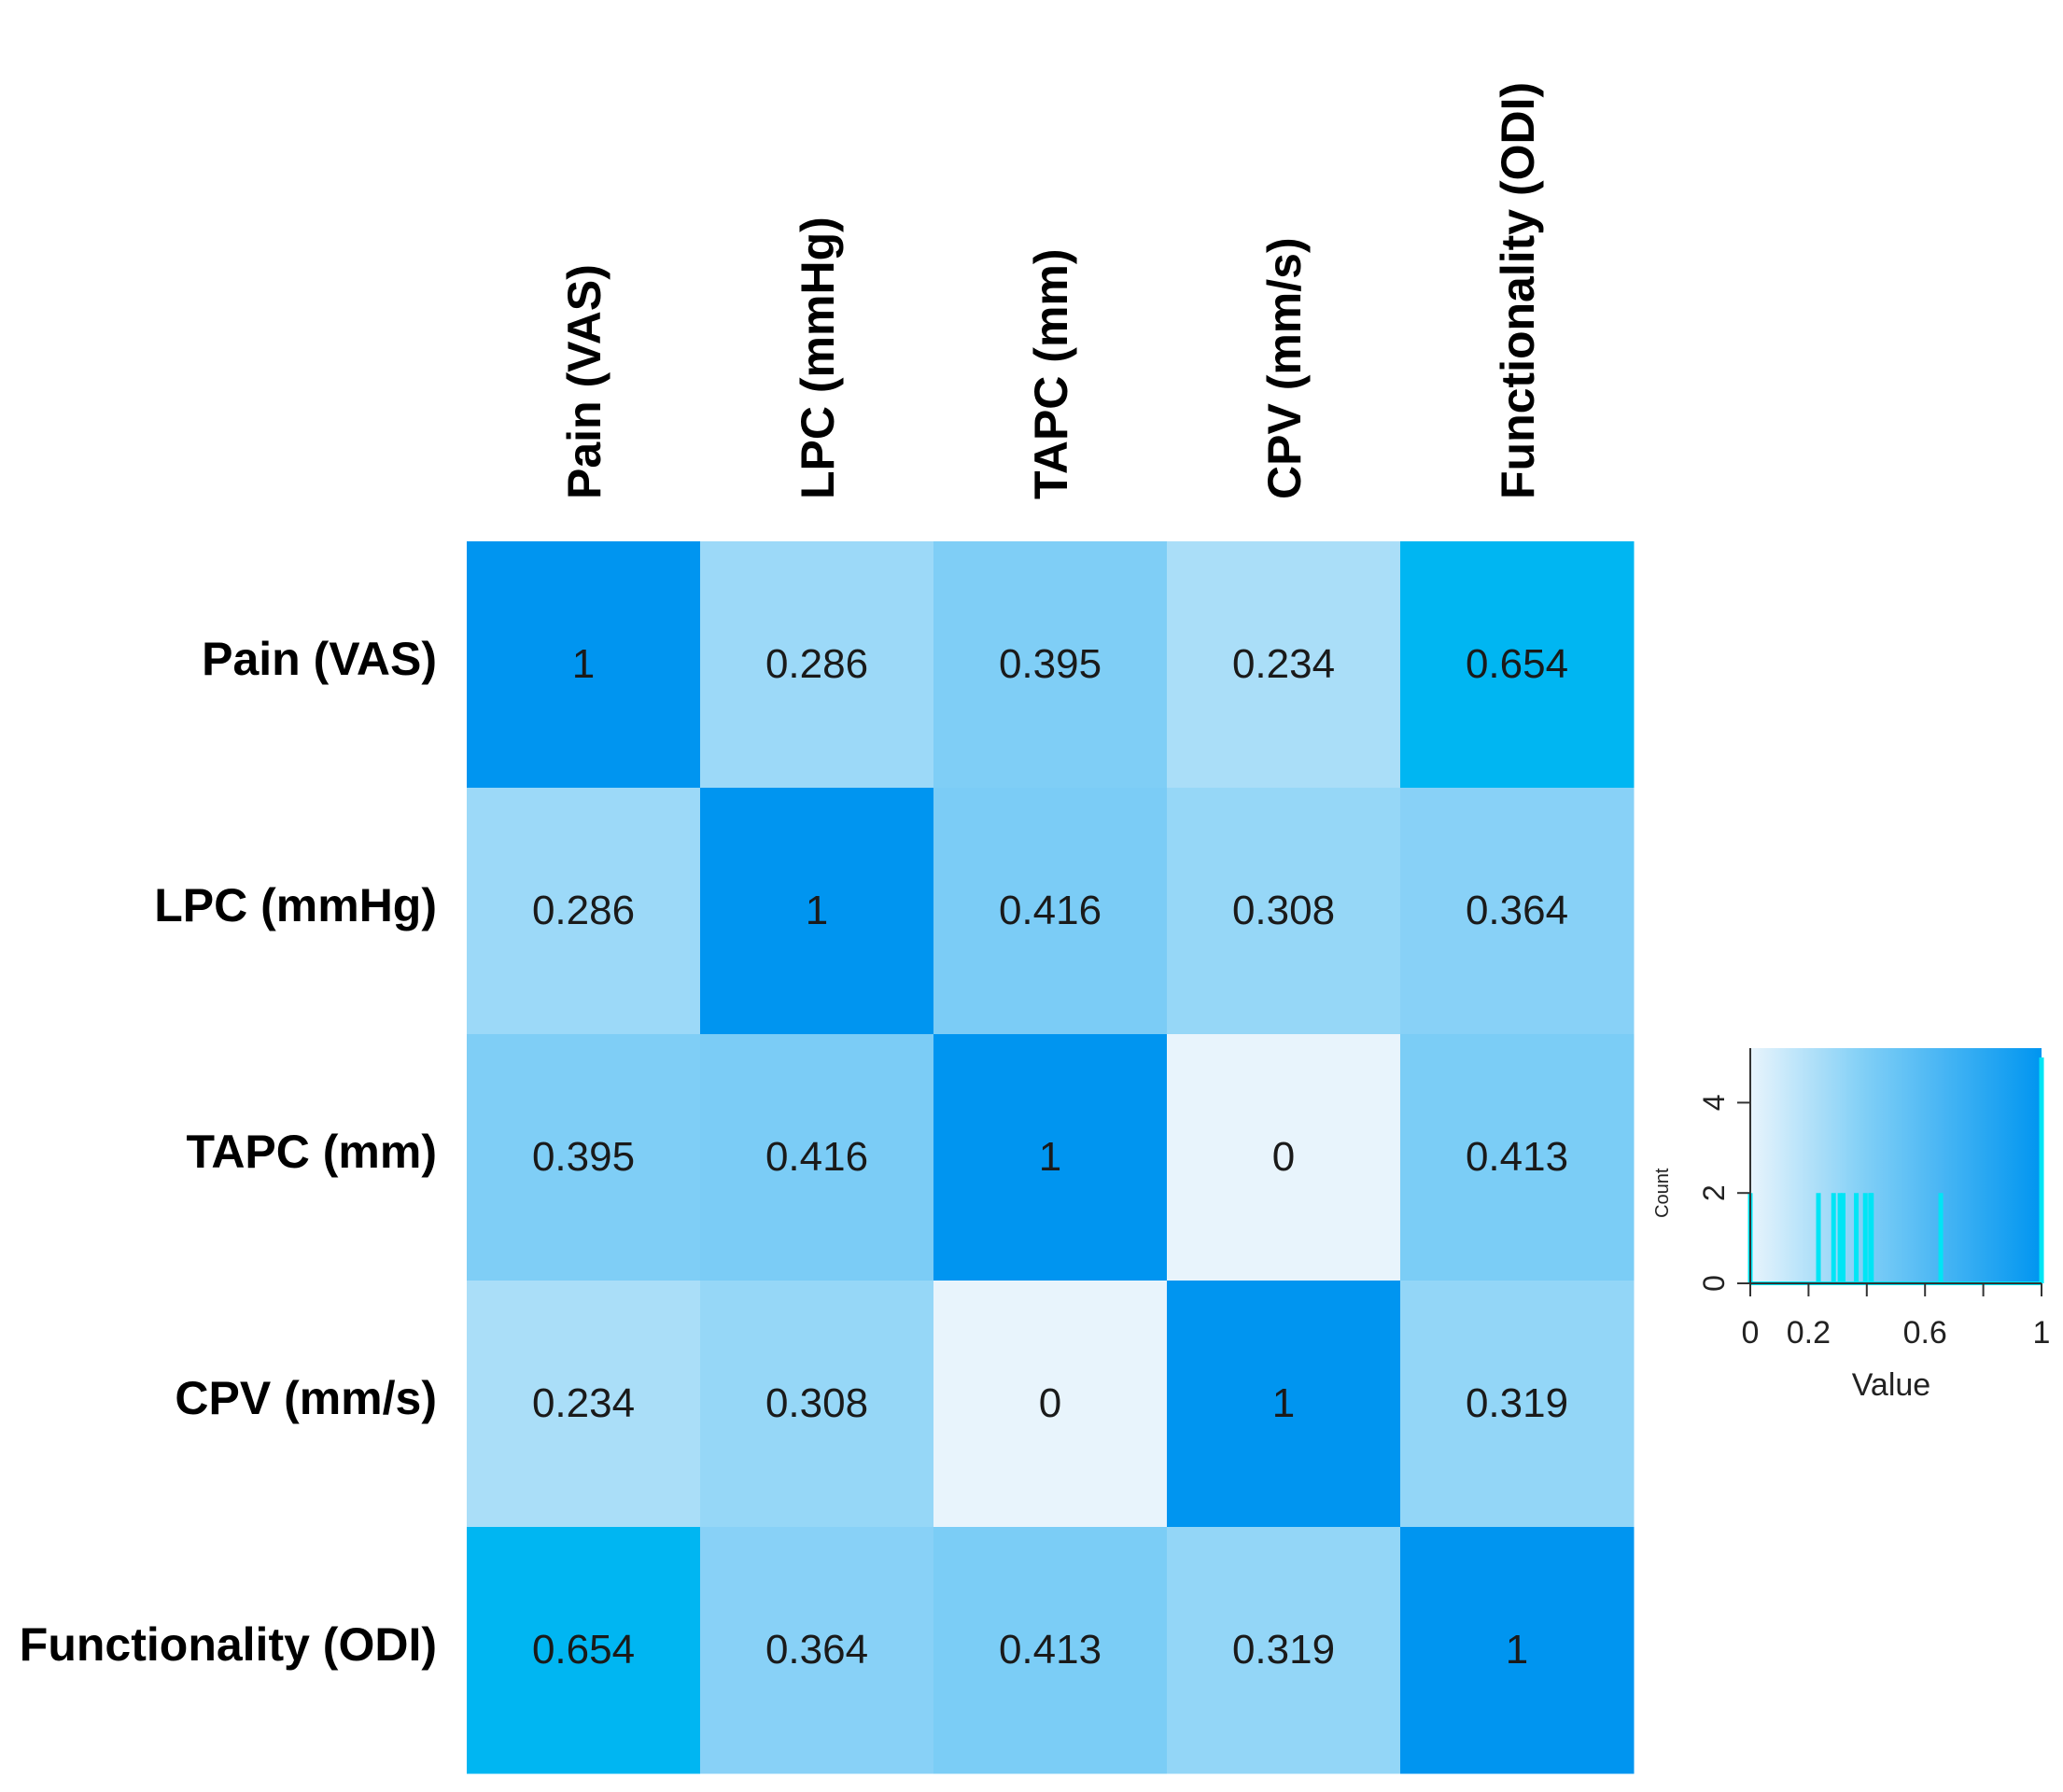 The image size is (2063, 1792). I want to click on y-tick-label: 2, so click(1714, 1192).